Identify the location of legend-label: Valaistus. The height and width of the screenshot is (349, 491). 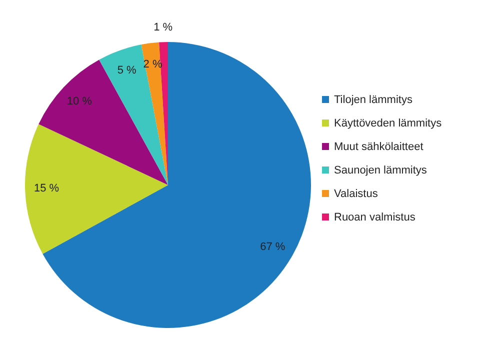
(356, 194).